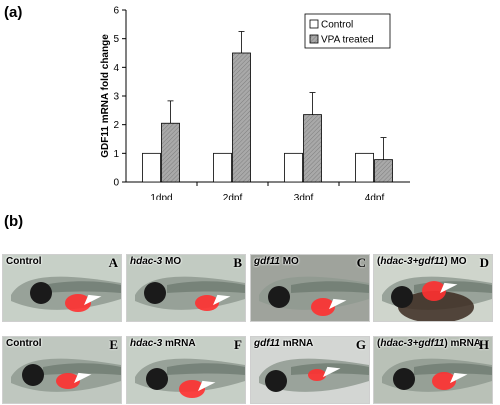 The width and height of the screenshot is (500, 405). What do you see at coordinates (116, 154) in the screenshot?
I see `y-tick-label: 1` at bounding box center [116, 154].